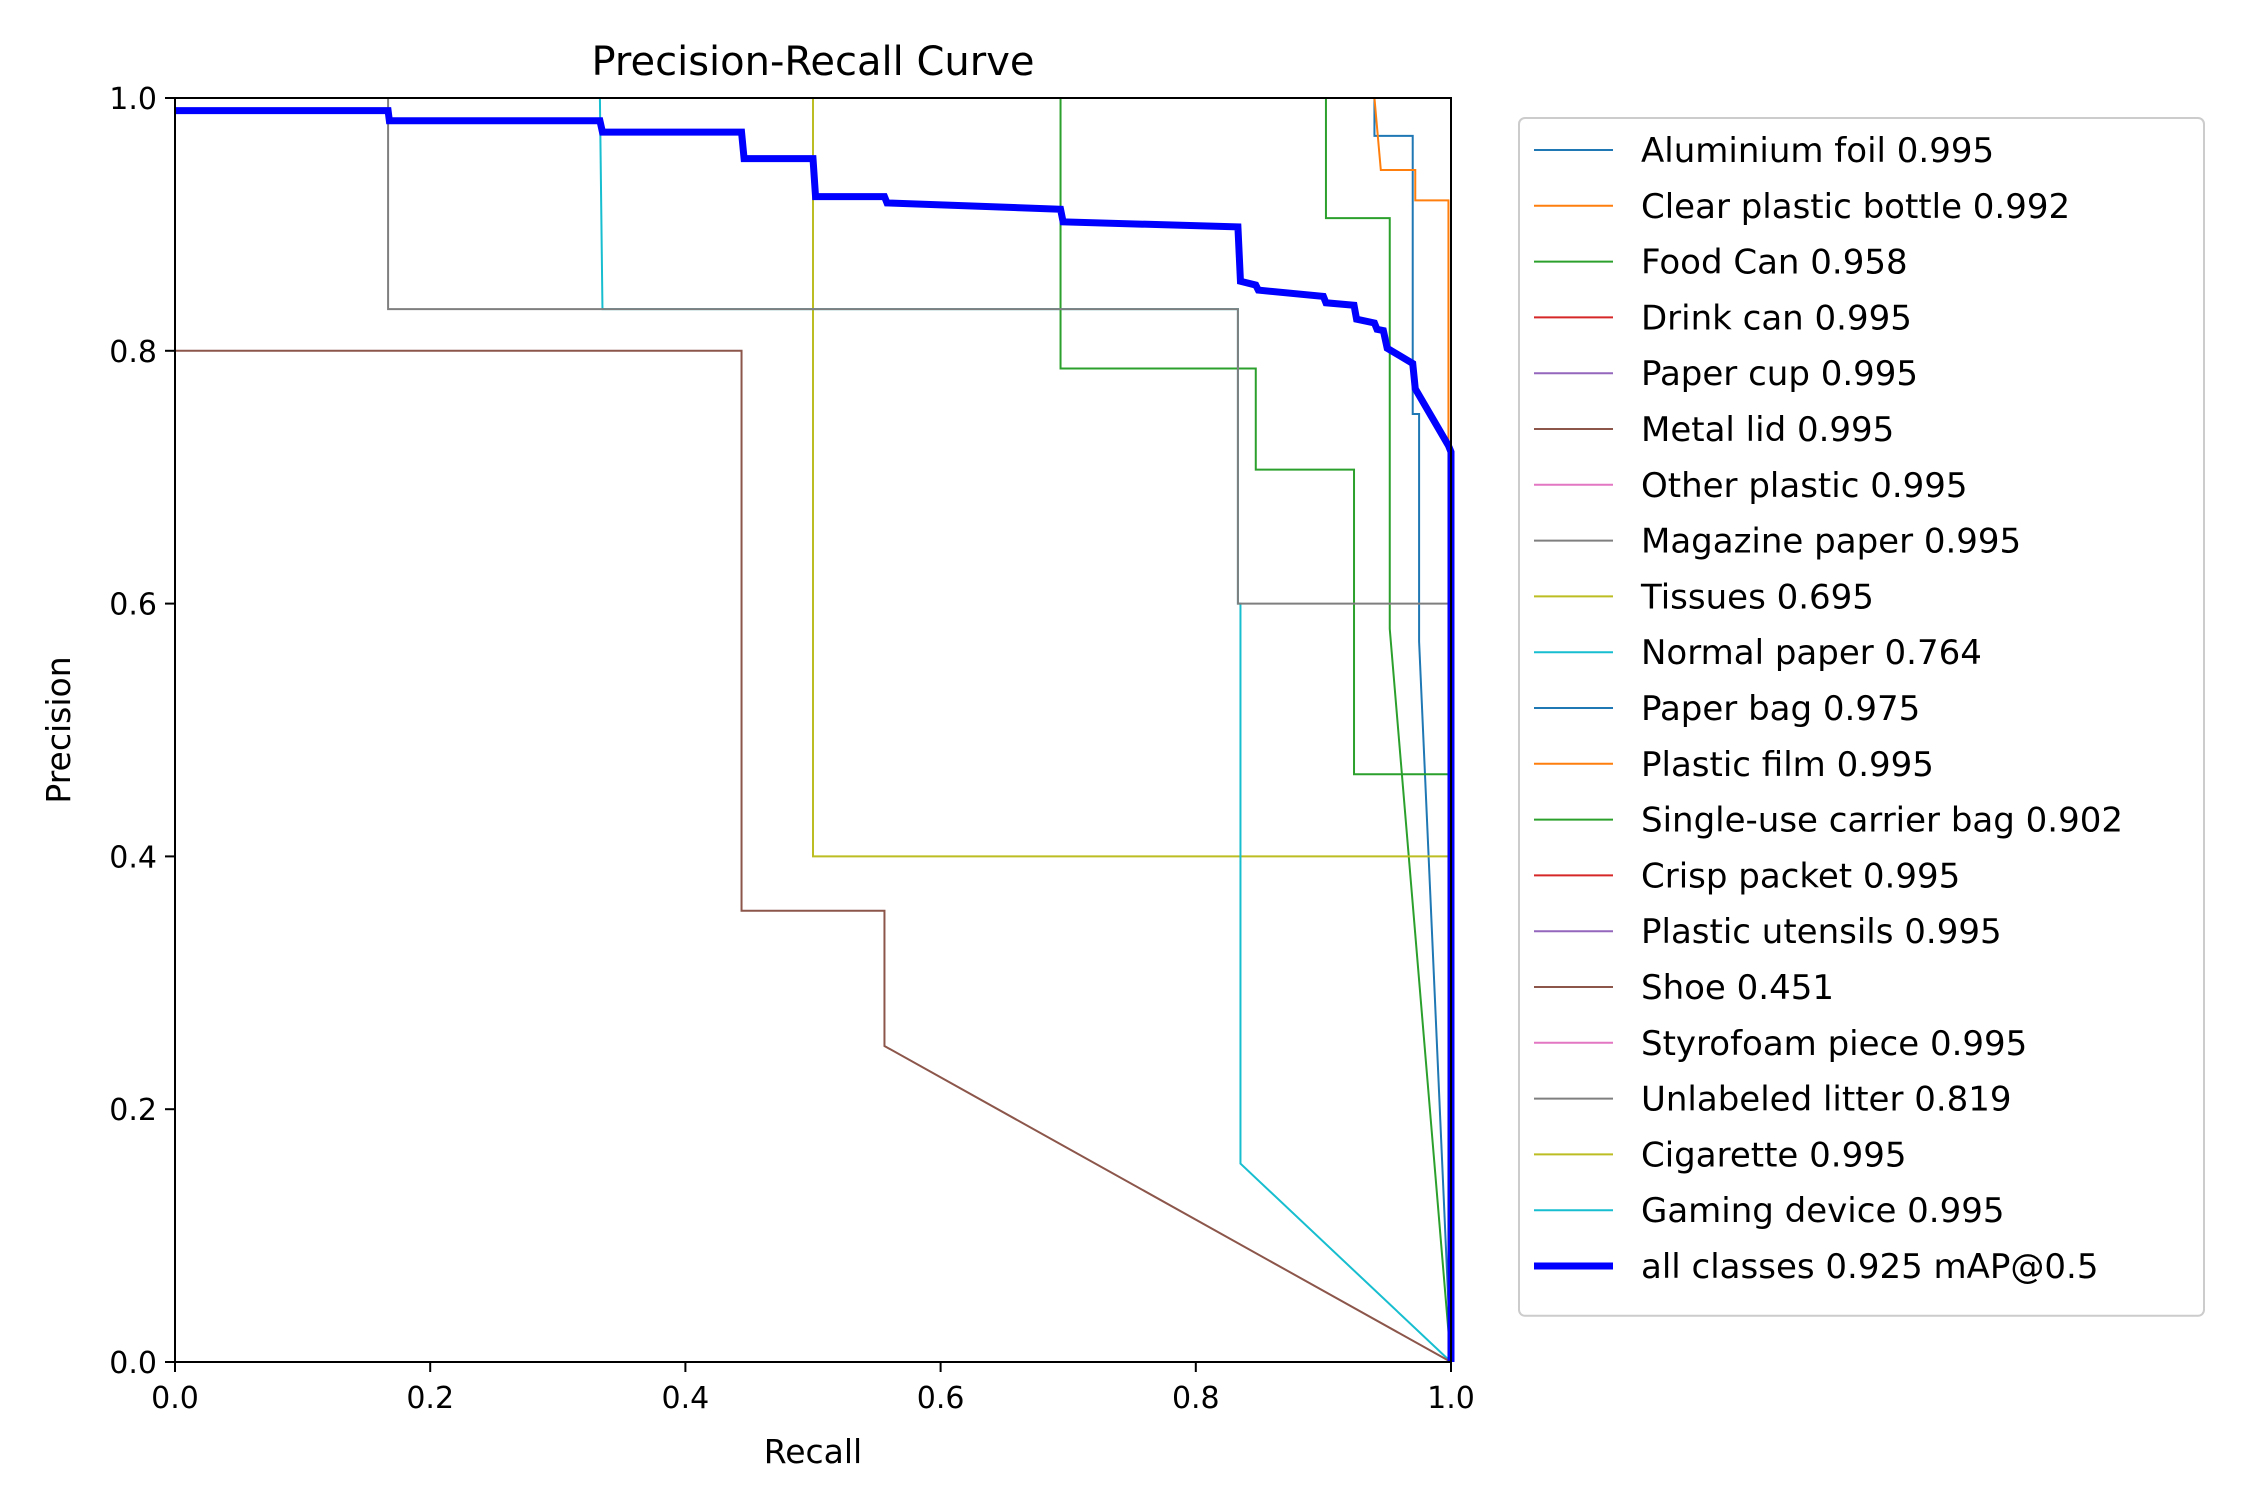  What do you see at coordinates (686, 1398) in the screenshot?
I see `x-tick-label: 0.4` at bounding box center [686, 1398].